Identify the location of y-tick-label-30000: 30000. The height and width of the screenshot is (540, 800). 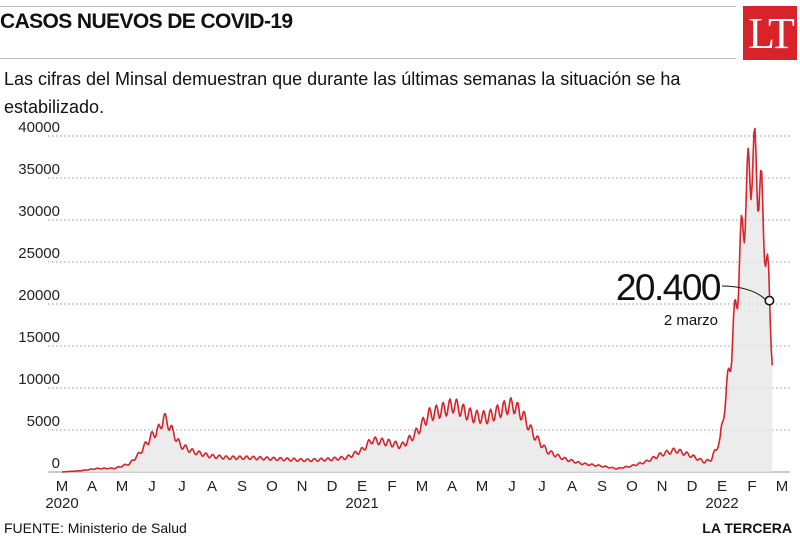
(39, 211).